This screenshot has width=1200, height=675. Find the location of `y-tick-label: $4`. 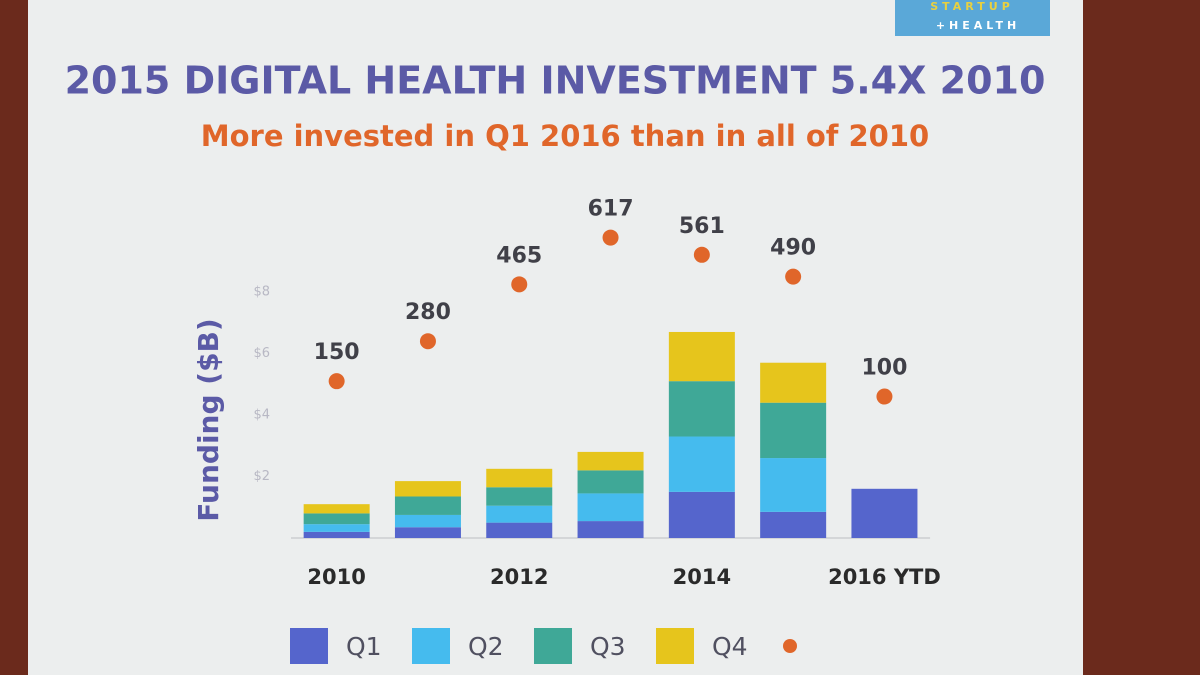

y-tick-label: $4 is located at coordinates (261, 415).